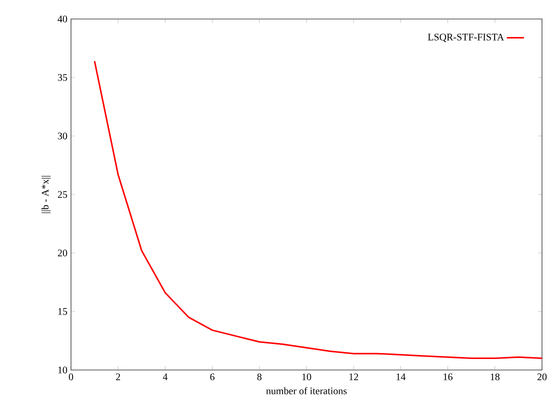 The height and width of the screenshot is (414, 549). Describe the element at coordinates (306, 390) in the screenshot. I see `x-axis-title: number of iterations` at that location.